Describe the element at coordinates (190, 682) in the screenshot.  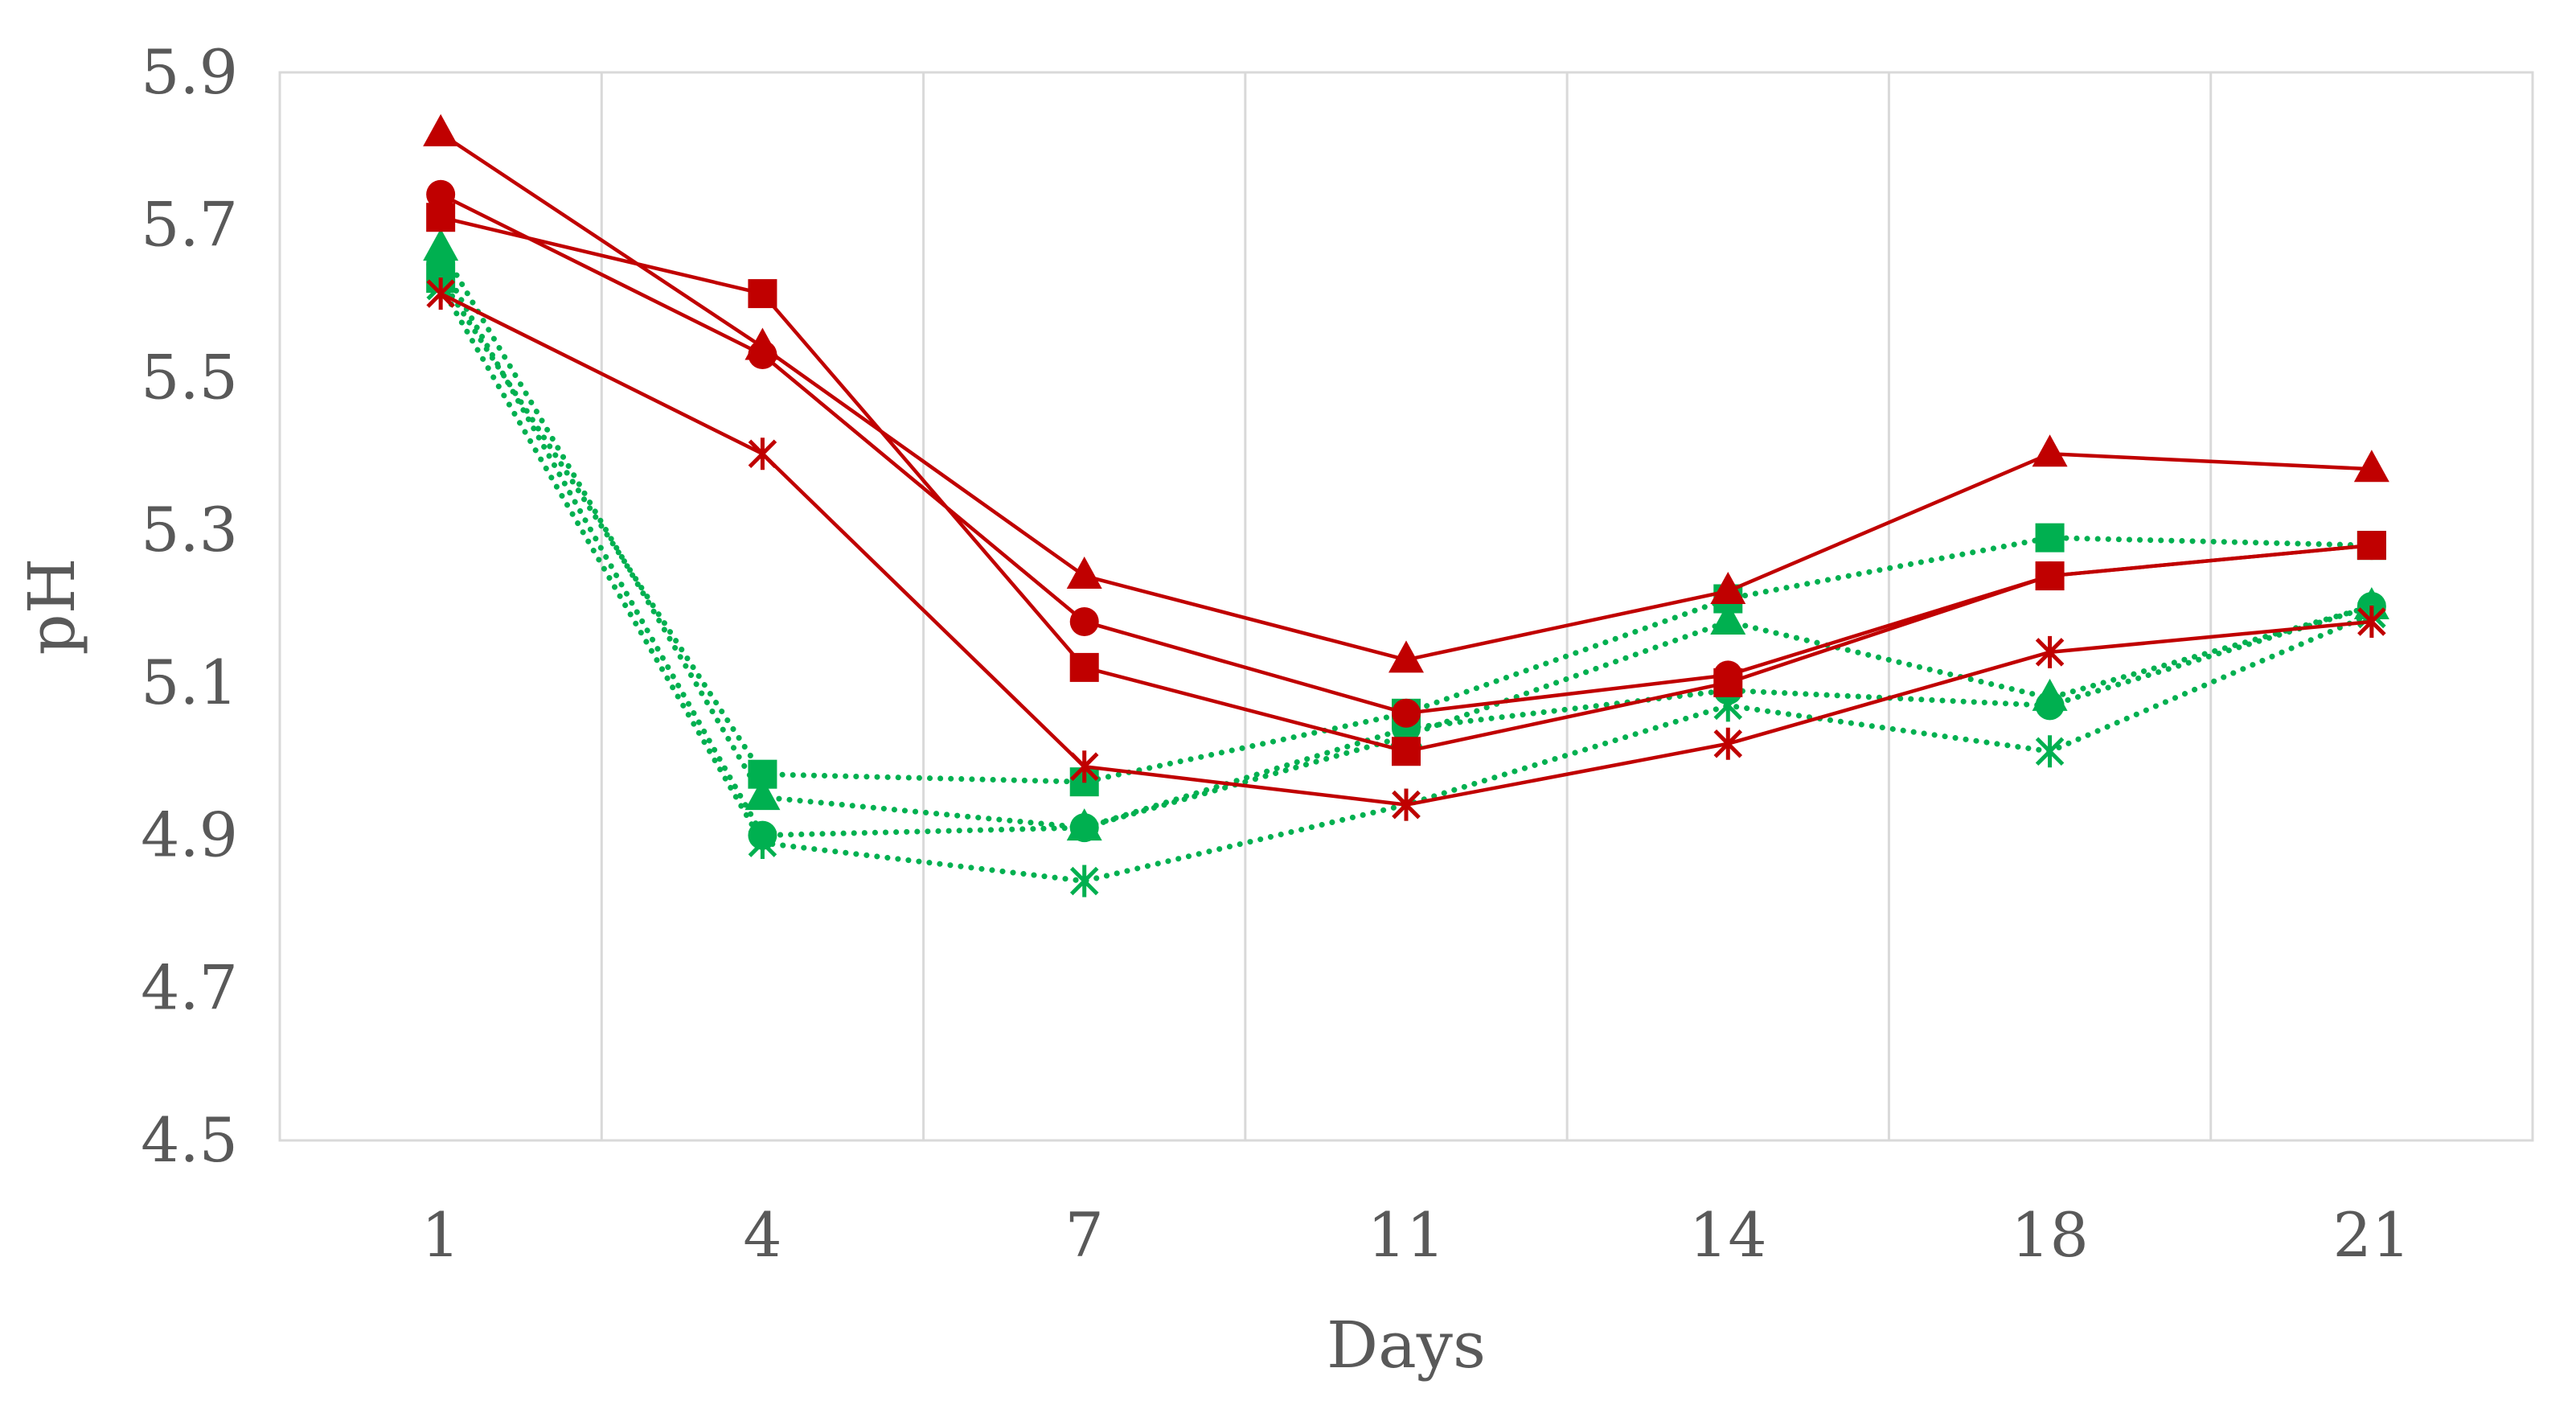
I see `y-tick-label: 5.1` at that location.